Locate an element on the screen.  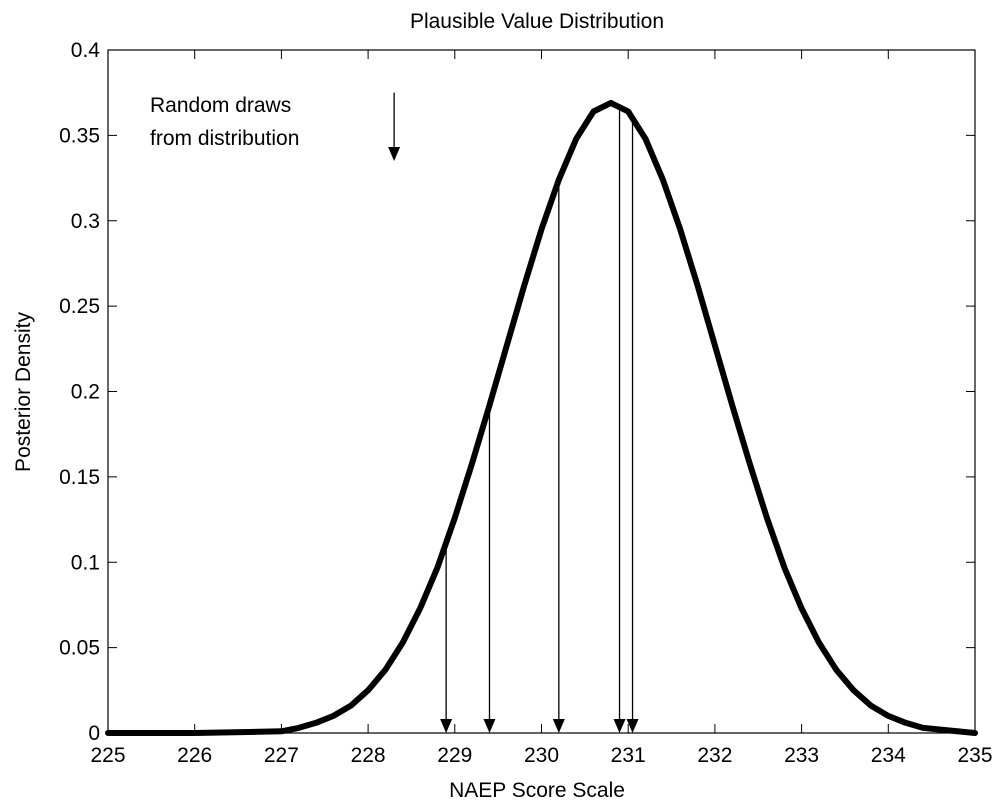
x-tick-label: 234 is located at coordinates (888, 755).